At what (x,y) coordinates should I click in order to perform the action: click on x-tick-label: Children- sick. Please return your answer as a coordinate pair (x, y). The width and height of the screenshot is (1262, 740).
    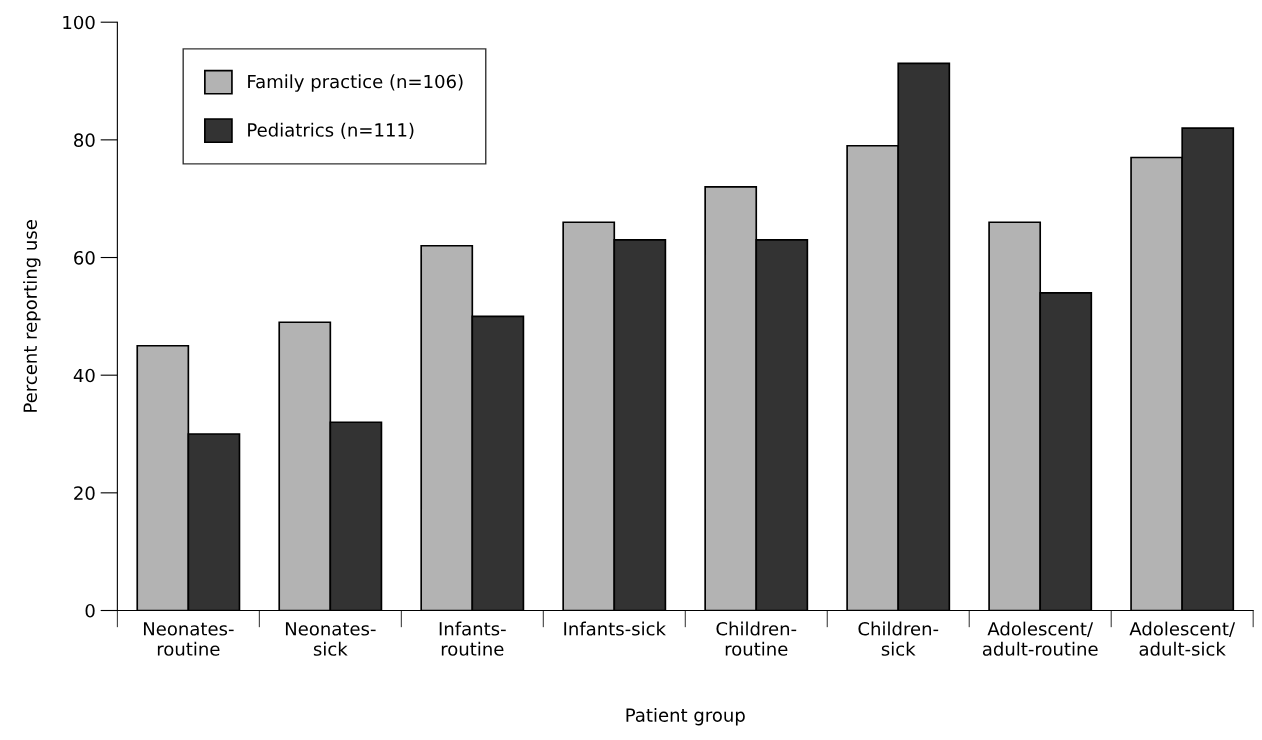
    Looking at the image, I should click on (898, 638).